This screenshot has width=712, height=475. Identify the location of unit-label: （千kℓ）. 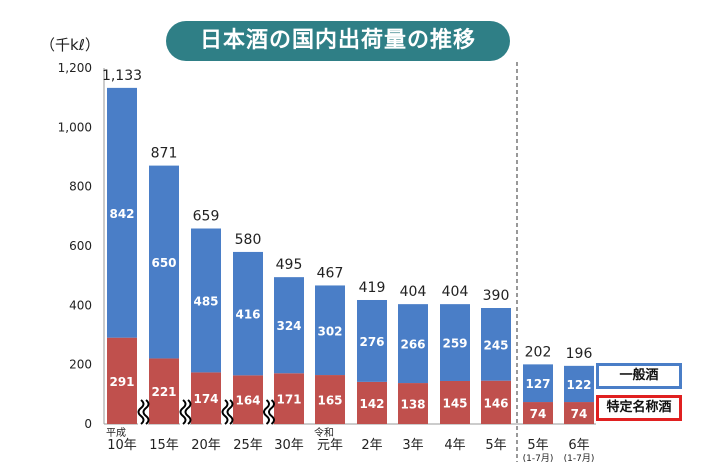
(70, 45).